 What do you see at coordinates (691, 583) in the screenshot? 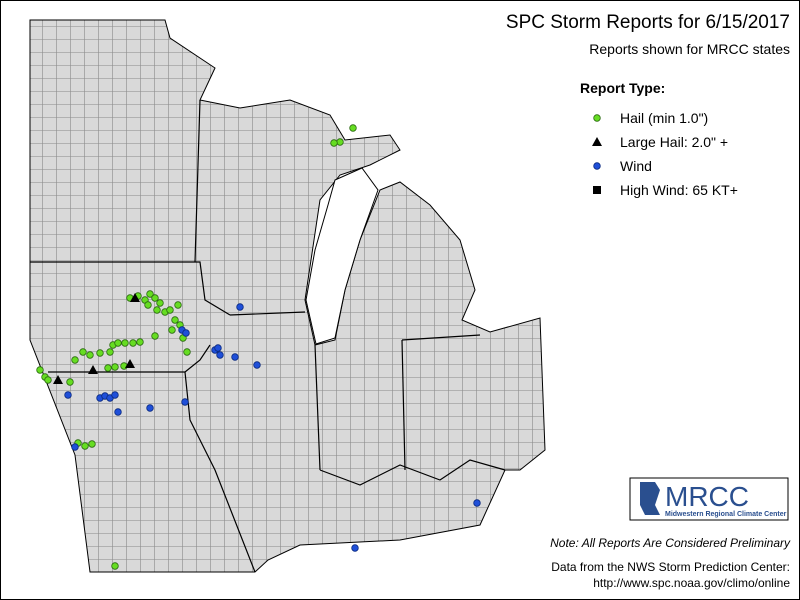
I see `source-url: http://www.spc.noaa.gov/climo/online` at bounding box center [691, 583].